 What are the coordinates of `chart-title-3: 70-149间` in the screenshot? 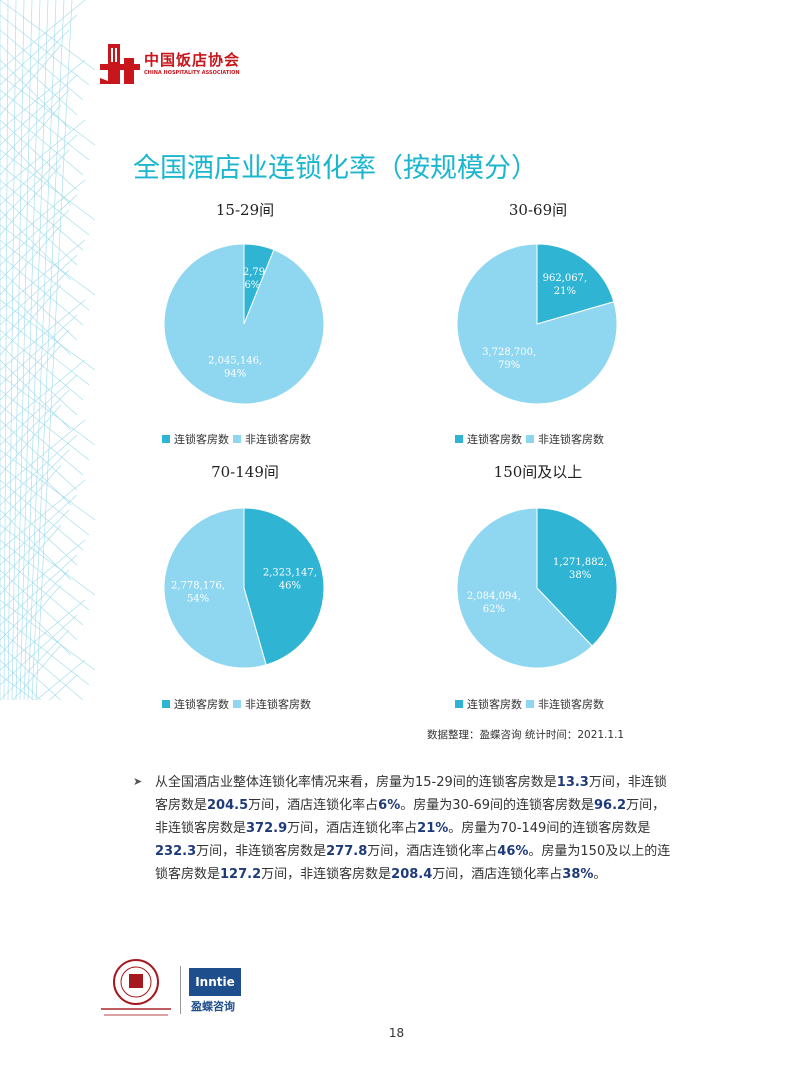 It's located at (245, 472).